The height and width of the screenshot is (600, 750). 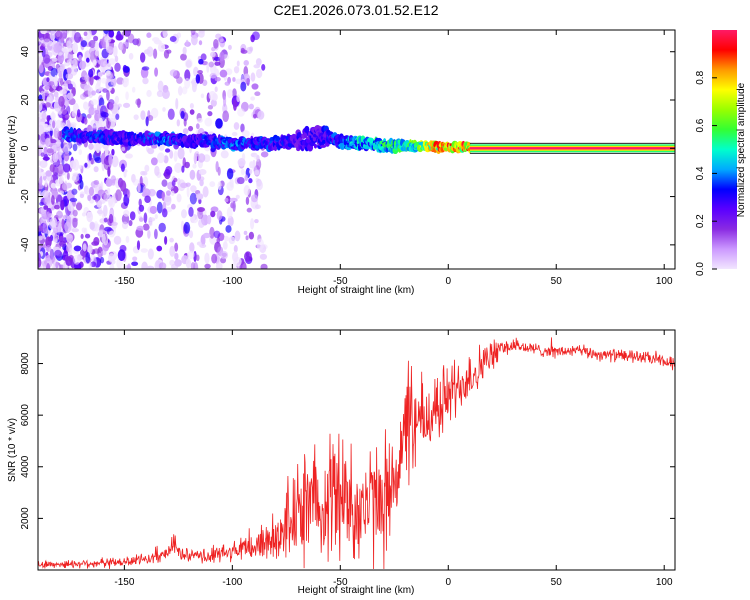 I want to click on snr-y-tick-label: 2000, so click(x=25, y=518).